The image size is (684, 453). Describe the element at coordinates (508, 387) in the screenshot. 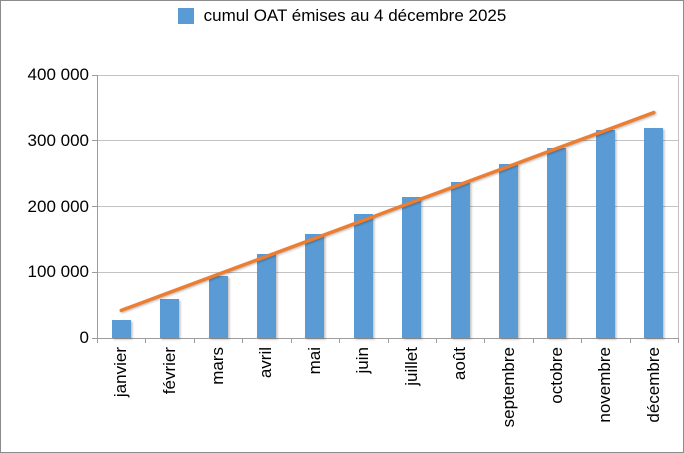

I see `x-axis-label: septembre` at that location.